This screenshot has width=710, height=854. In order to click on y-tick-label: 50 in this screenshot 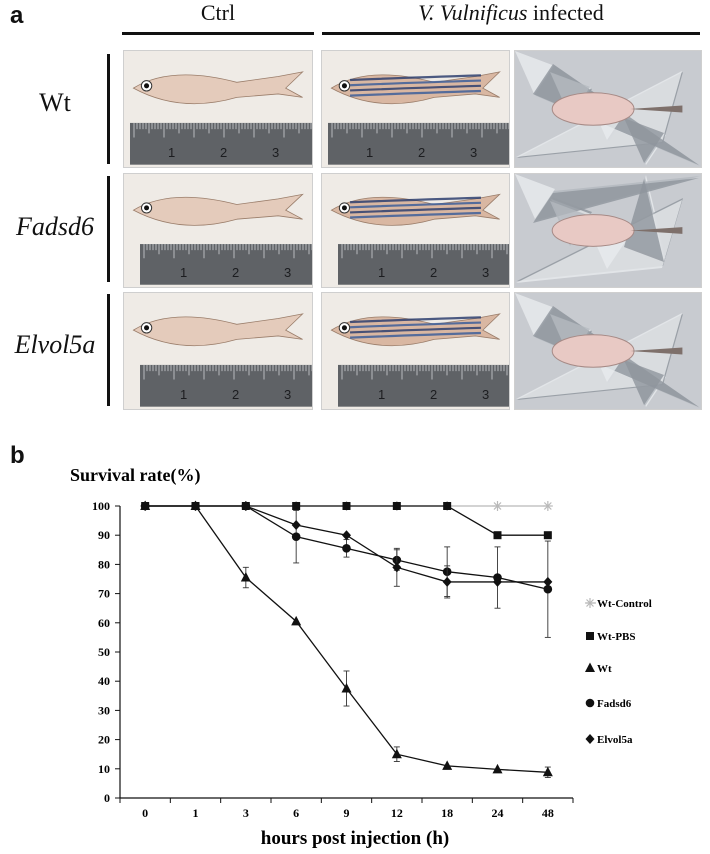, I will do `click(104, 652)`.